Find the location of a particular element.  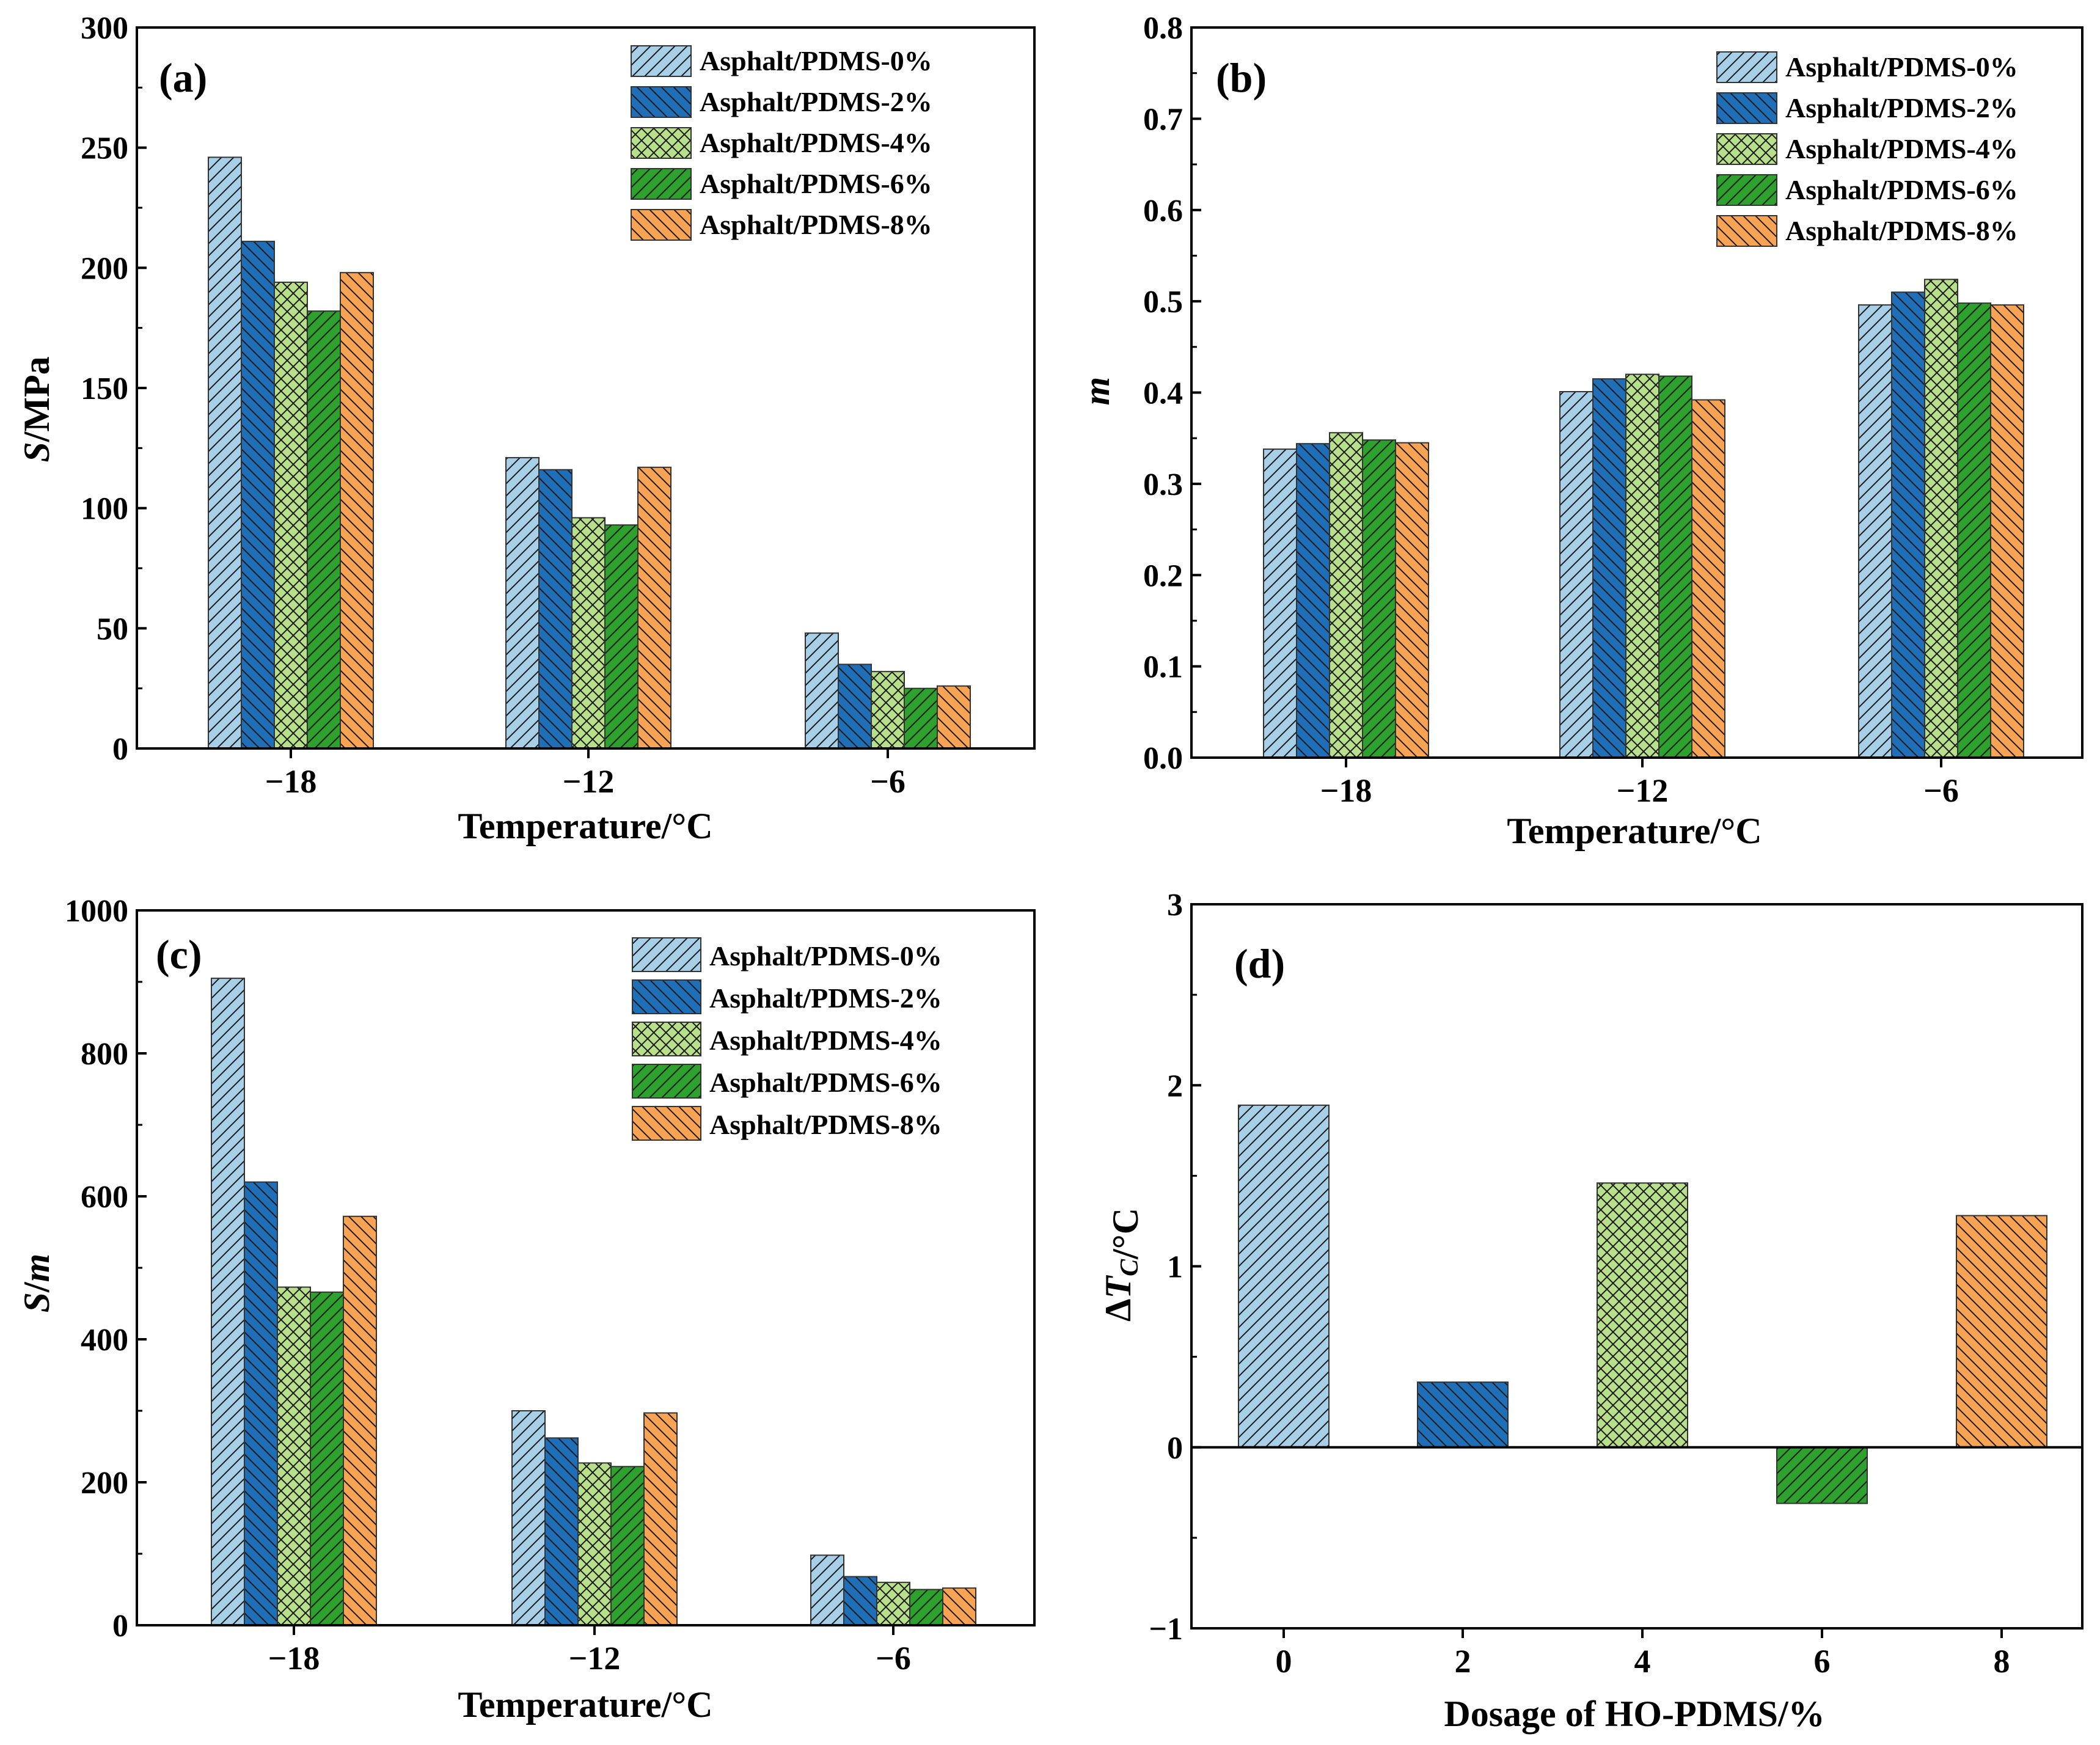

panel-c-bar-s1-c1 is located at coordinates (561, 1531).